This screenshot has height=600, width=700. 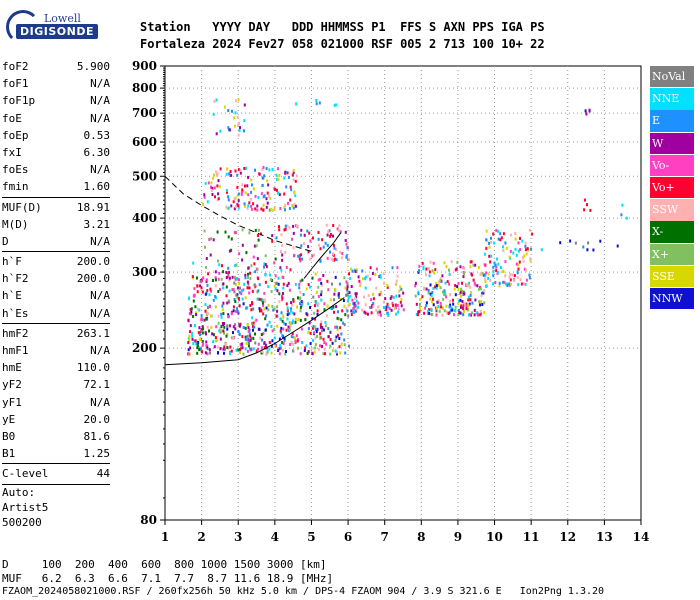 What do you see at coordinates (144, 142) in the screenshot?
I see `y-tick-label: 600` at bounding box center [144, 142].